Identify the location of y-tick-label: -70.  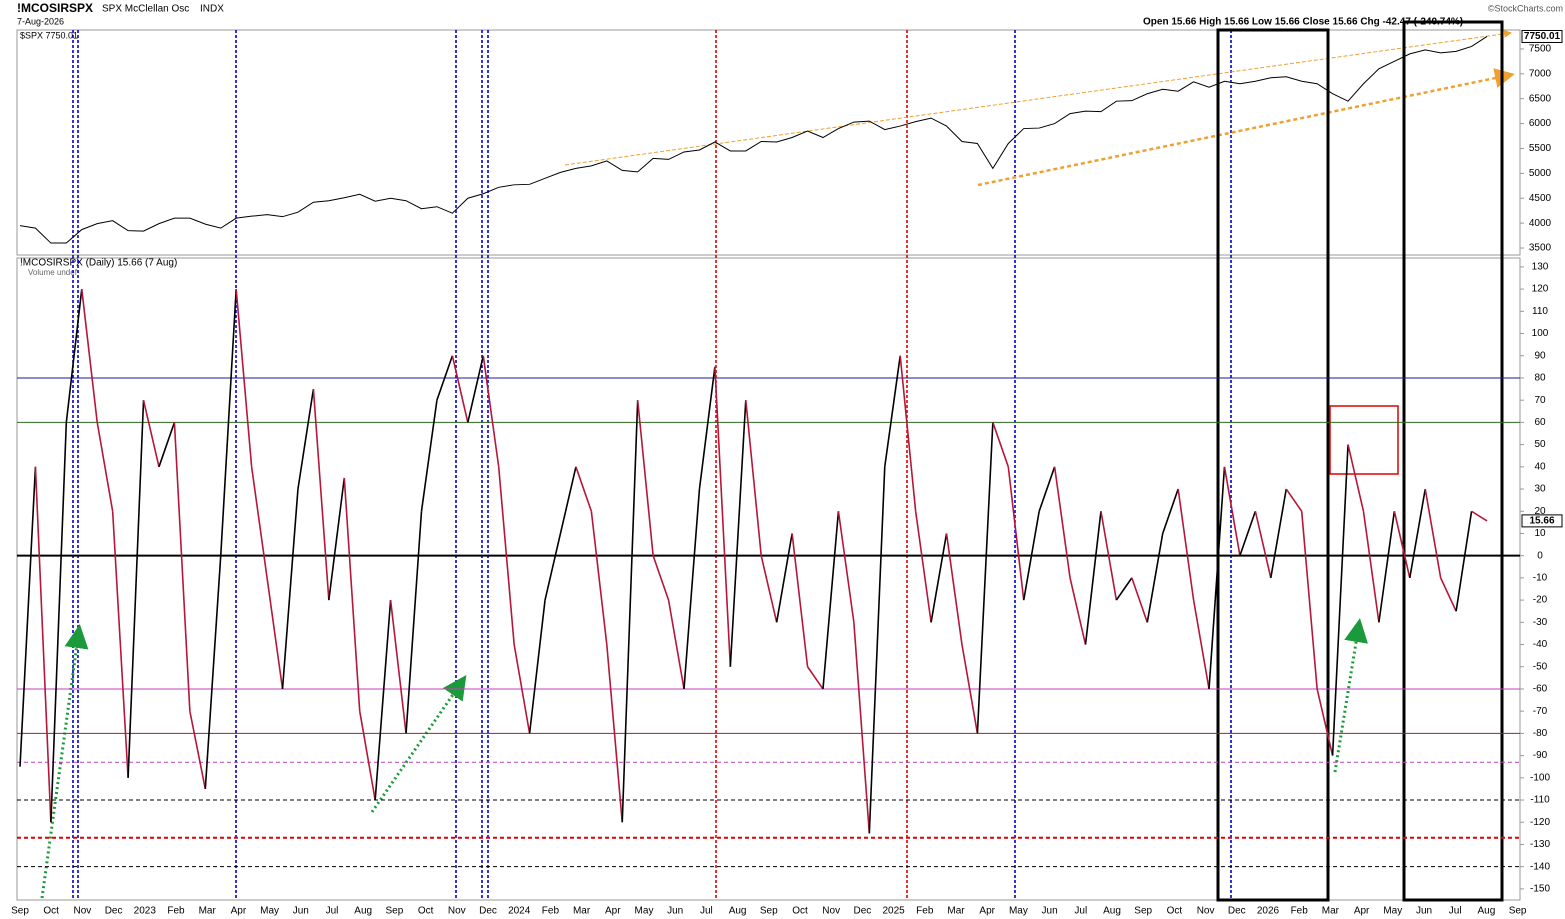
(1540, 711).